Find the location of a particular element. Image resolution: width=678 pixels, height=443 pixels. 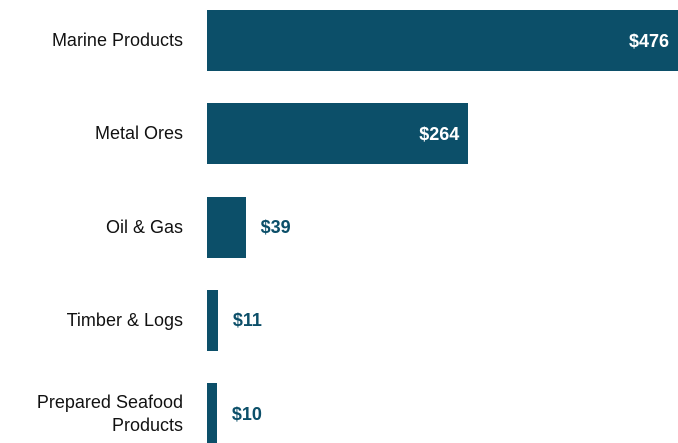

value-label: $264 is located at coordinates (439, 133).